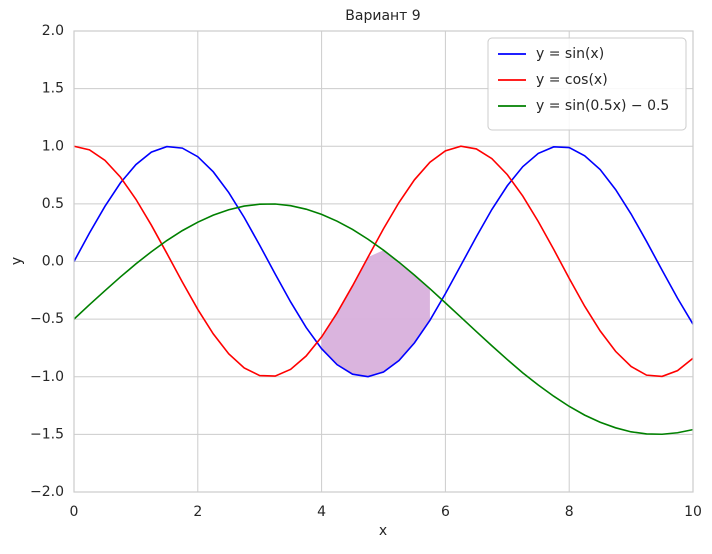 This screenshot has height=554, width=712. What do you see at coordinates (47, 377) in the screenshot?
I see `y-tick-label: −1.0` at bounding box center [47, 377].